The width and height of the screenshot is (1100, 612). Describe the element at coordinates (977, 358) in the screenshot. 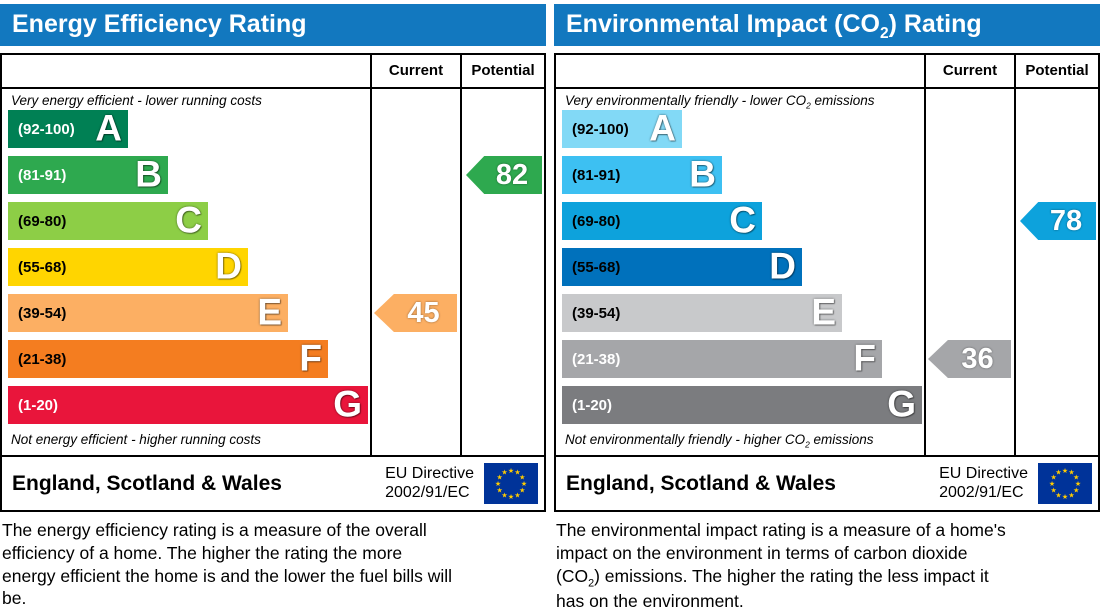

I see `current-rating-value: 36` at that location.